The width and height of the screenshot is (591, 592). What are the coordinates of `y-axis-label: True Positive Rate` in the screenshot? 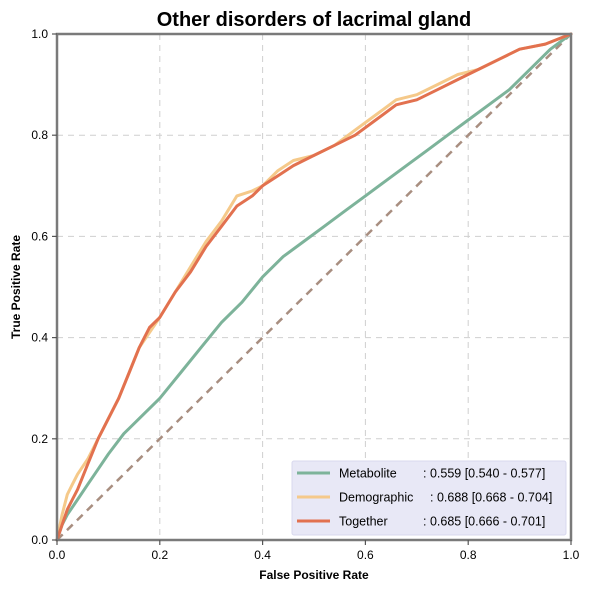 It's located at (16, 287).